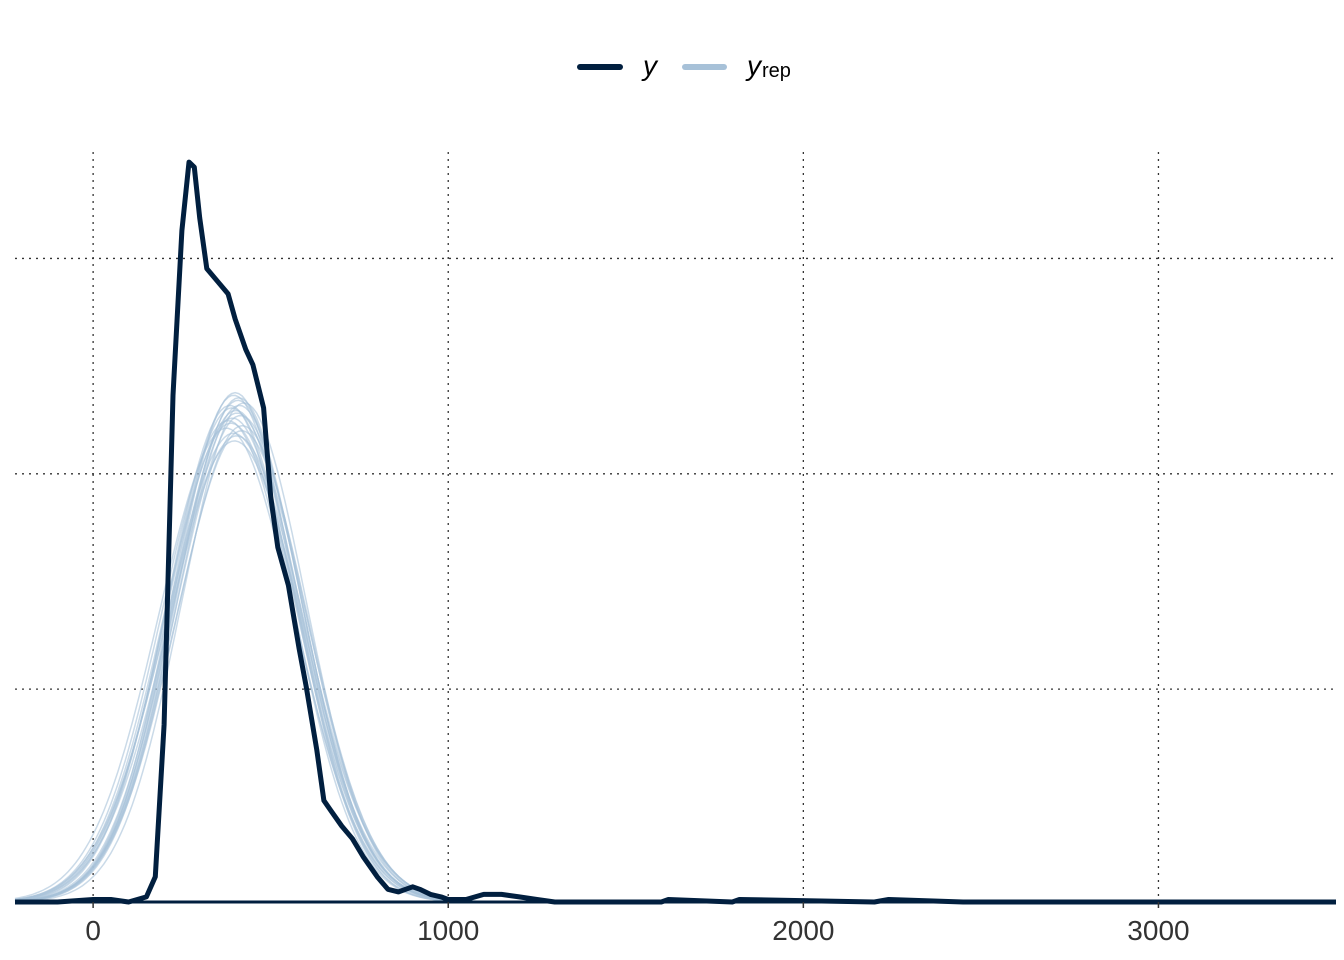 This screenshot has height=960, width=1344. I want to click on legend: y y rep, so click(684, 66).